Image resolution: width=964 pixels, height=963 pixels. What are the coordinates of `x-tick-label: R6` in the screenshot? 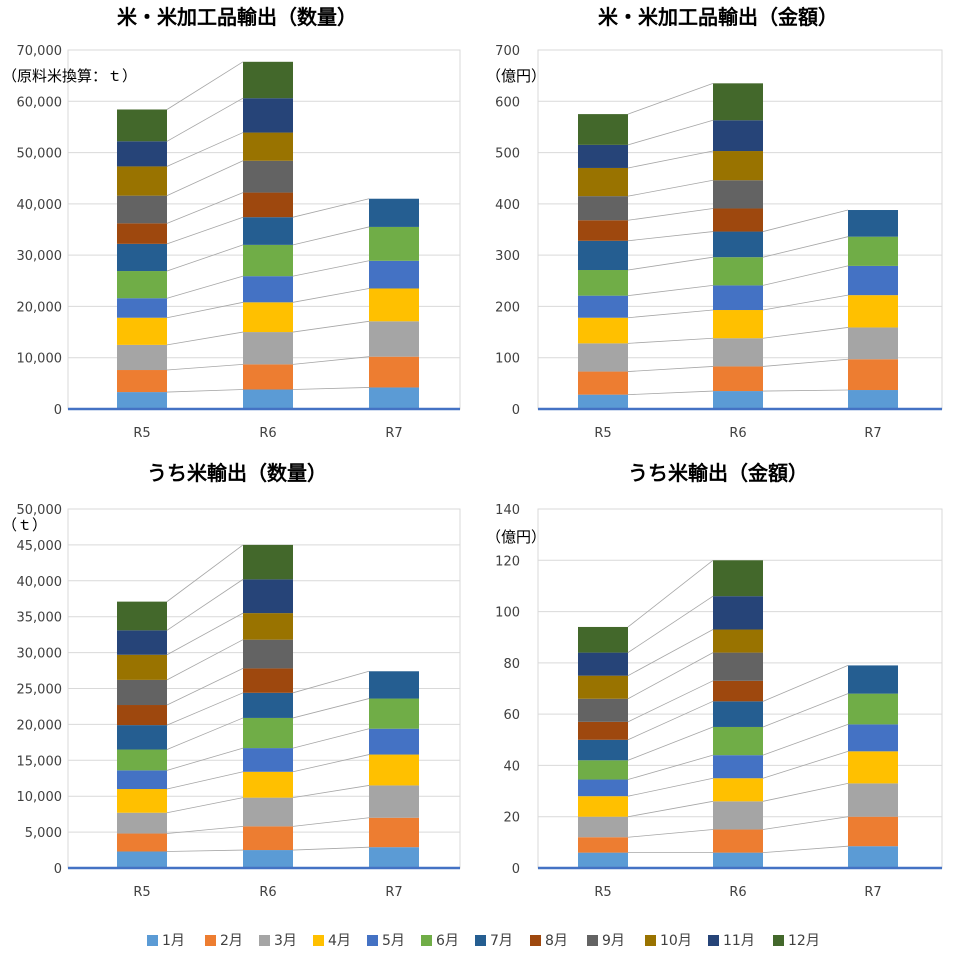 It's located at (737, 433).